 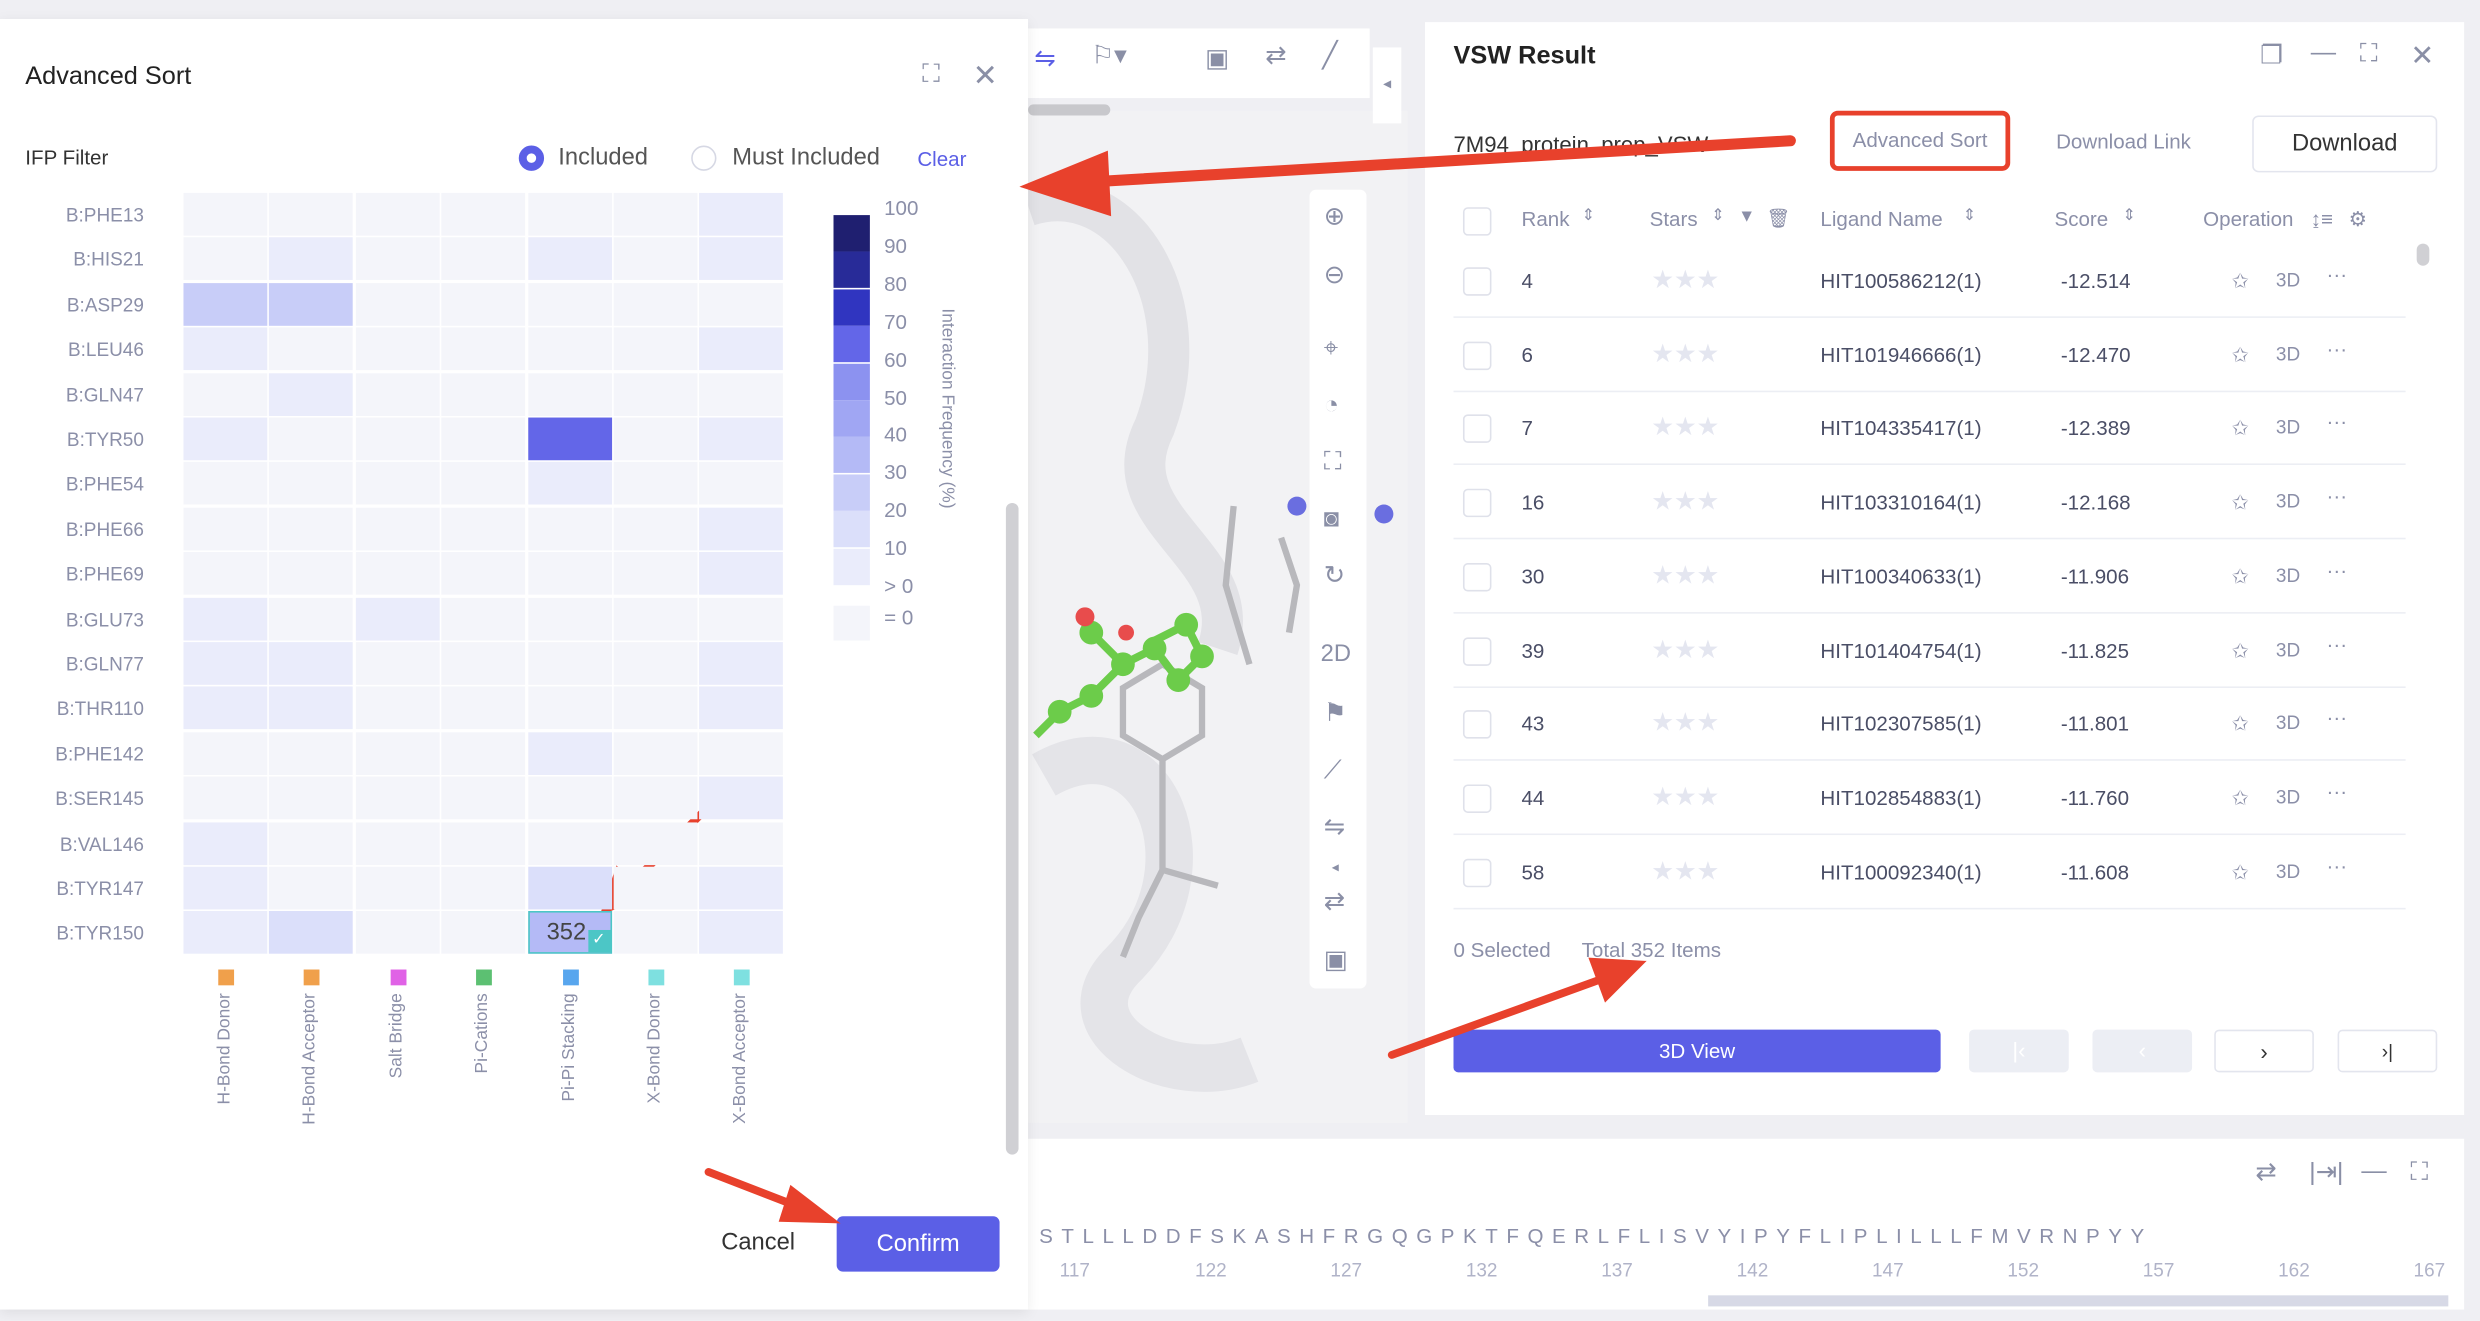 What do you see at coordinates (2374, 1171) in the screenshot?
I see `minimize-icon: —` at bounding box center [2374, 1171].